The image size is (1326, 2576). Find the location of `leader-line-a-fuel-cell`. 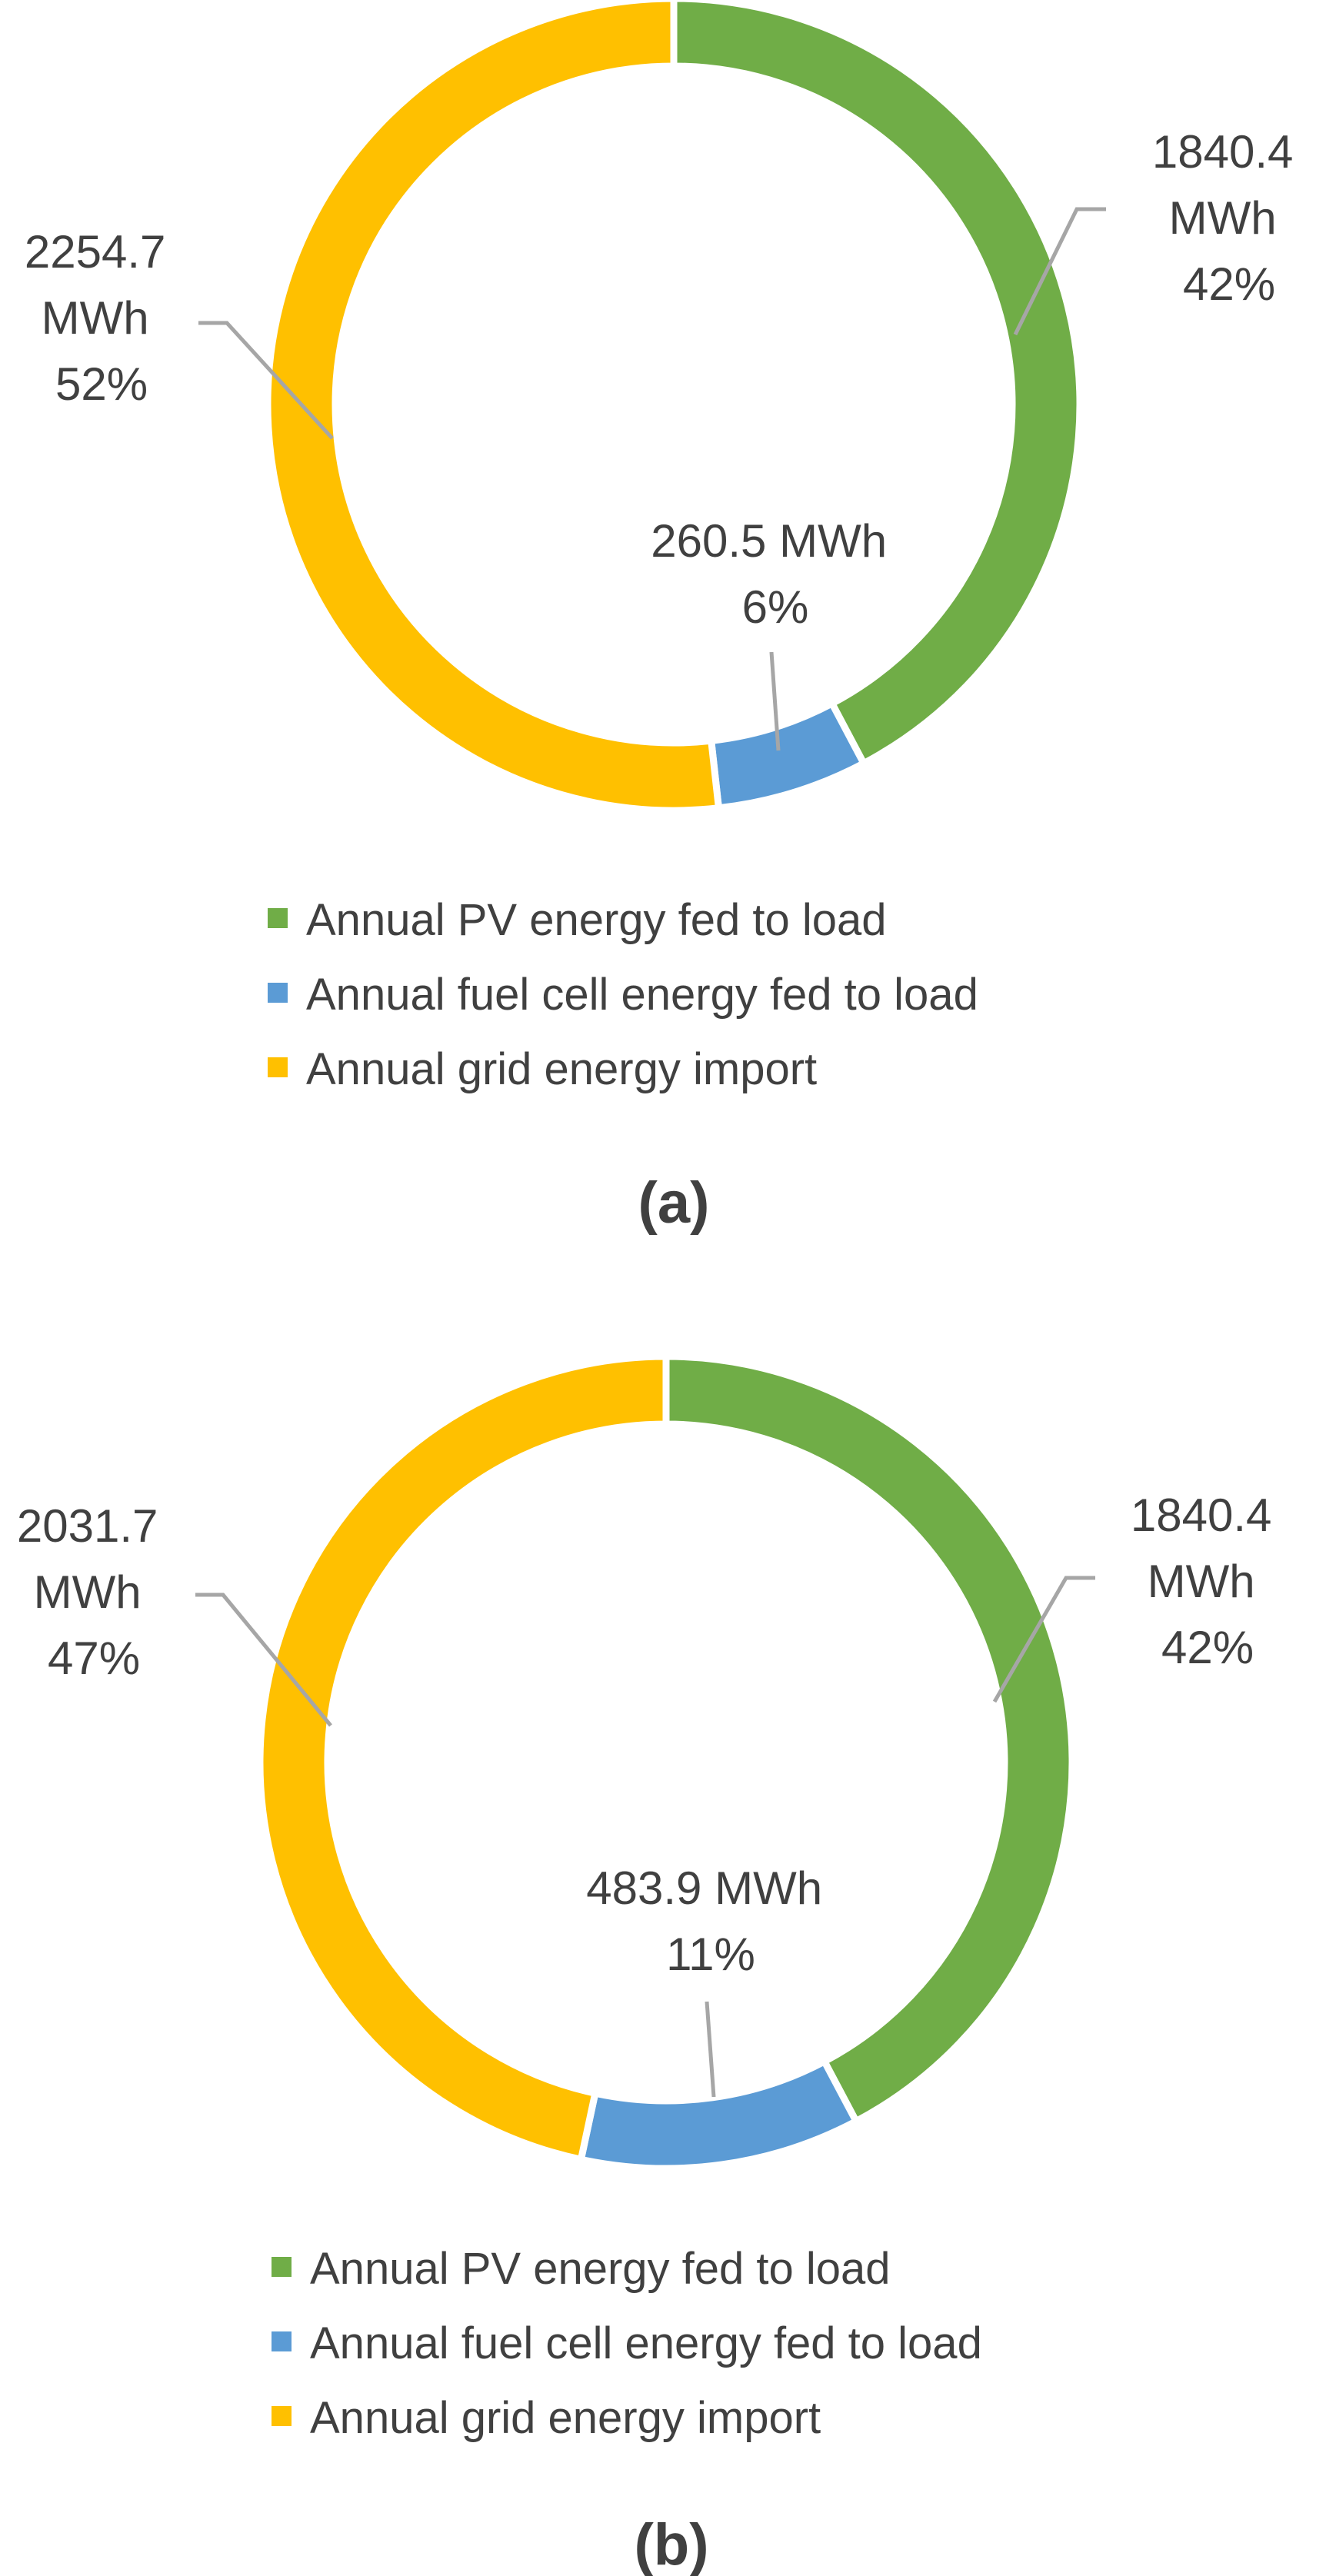

leader-line-a-fuel-cell is located at coordinates (775, 701).